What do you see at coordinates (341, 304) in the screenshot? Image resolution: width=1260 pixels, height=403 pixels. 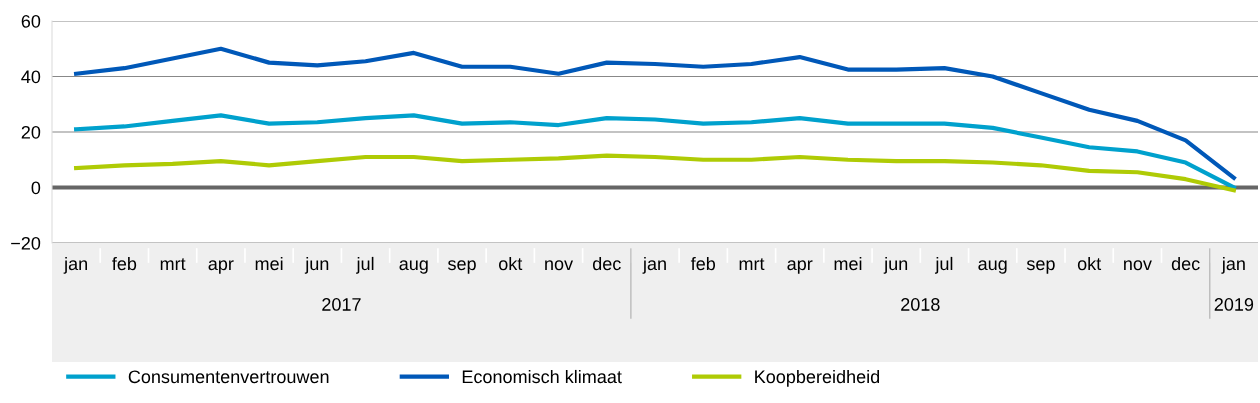 I see `text: 2017` at bounding box center [341, 304].